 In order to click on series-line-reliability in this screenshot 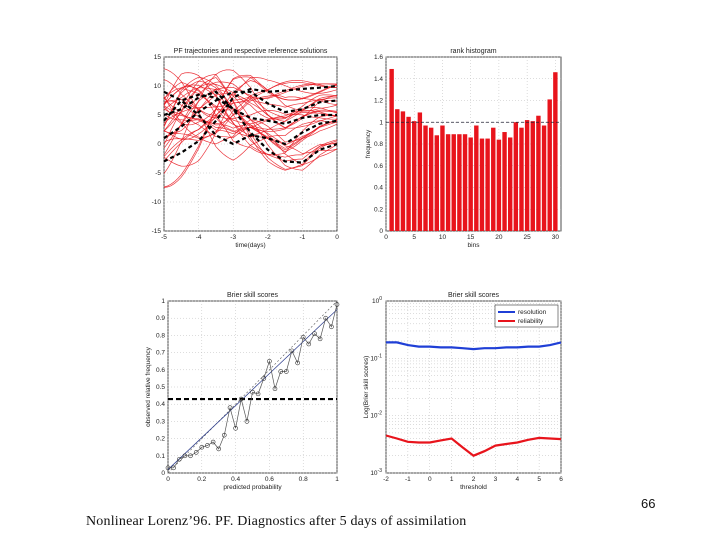, I will do `click(473, 445)`.